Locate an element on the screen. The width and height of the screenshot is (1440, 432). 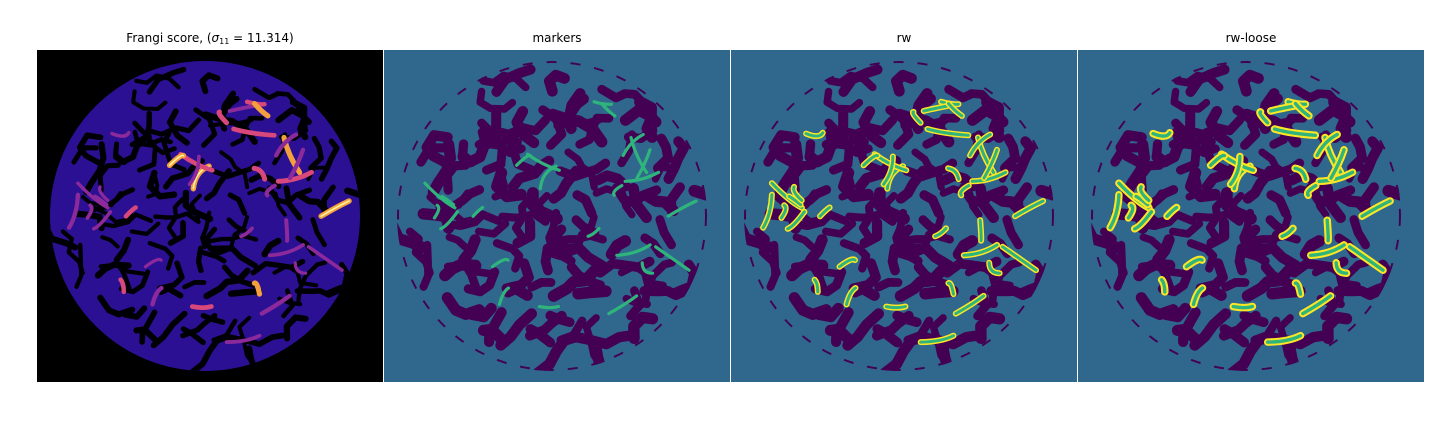
panel-title: rw is located at coordinates (904, 38).